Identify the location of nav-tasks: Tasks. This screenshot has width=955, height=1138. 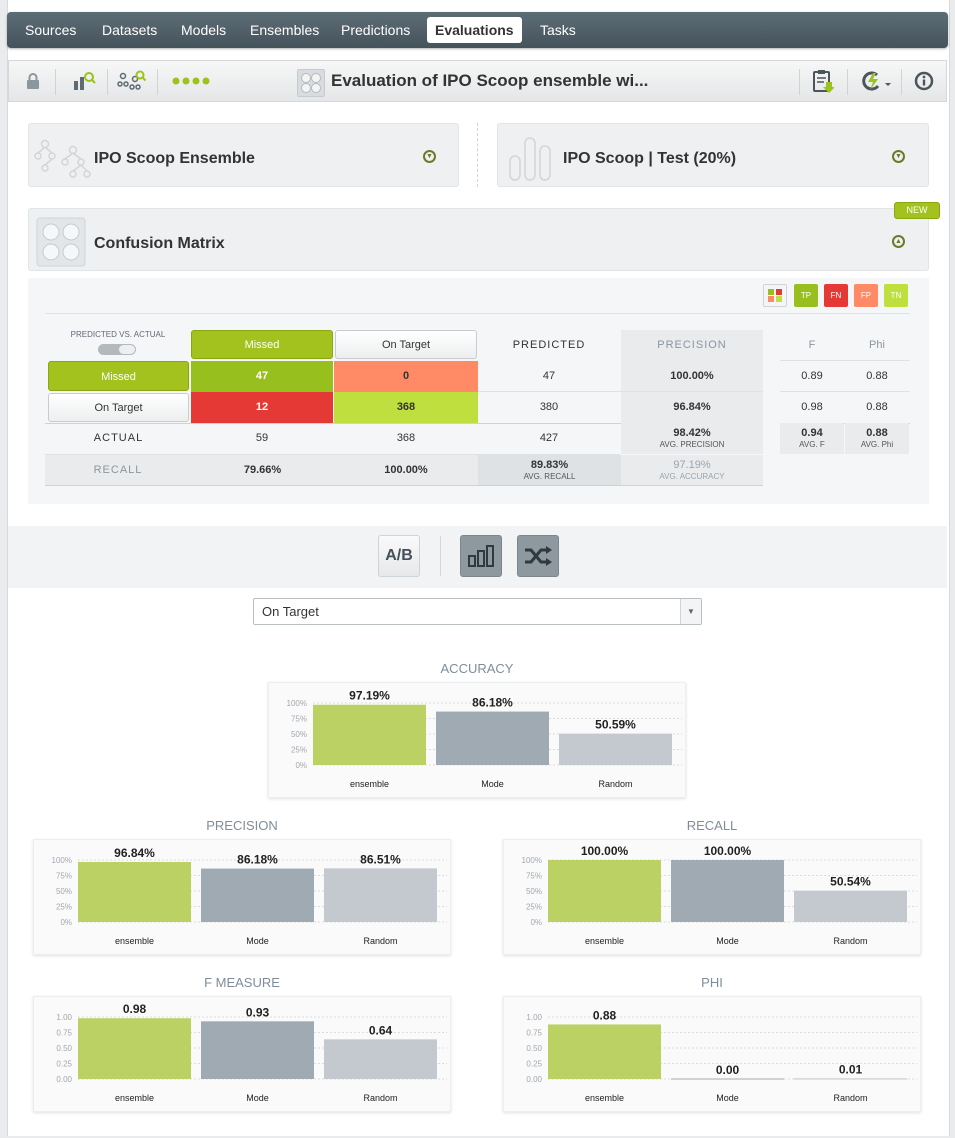
(558, 30).